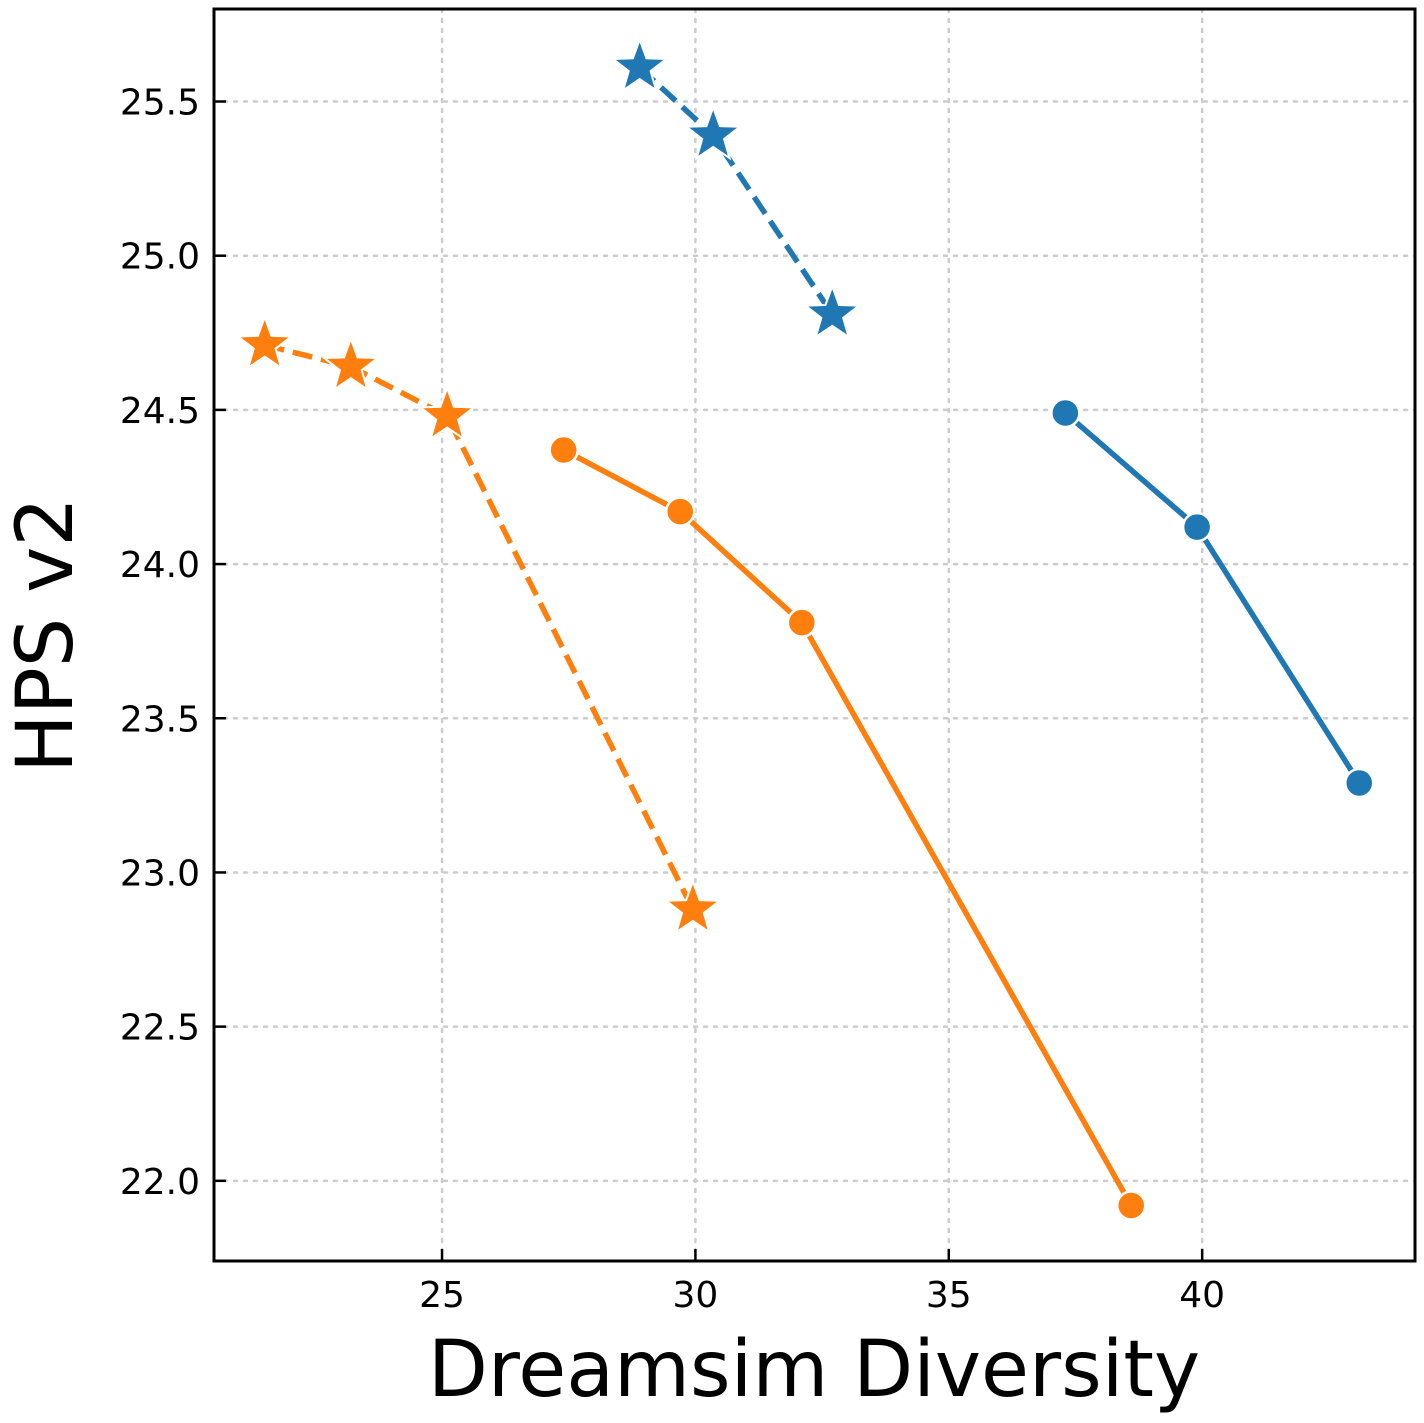  What do you see at coordinates (160, 257) in the screenshot?
I see `y-tick-label: 25.0` at bounding box center [160, 257].